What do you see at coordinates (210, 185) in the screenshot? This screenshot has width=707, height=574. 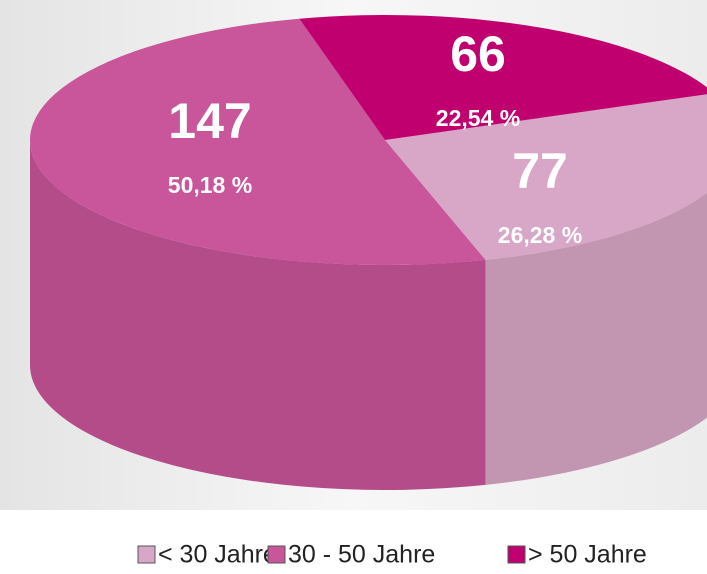 I see `share-label: 50,18 %` at bounding box center [210, 185].